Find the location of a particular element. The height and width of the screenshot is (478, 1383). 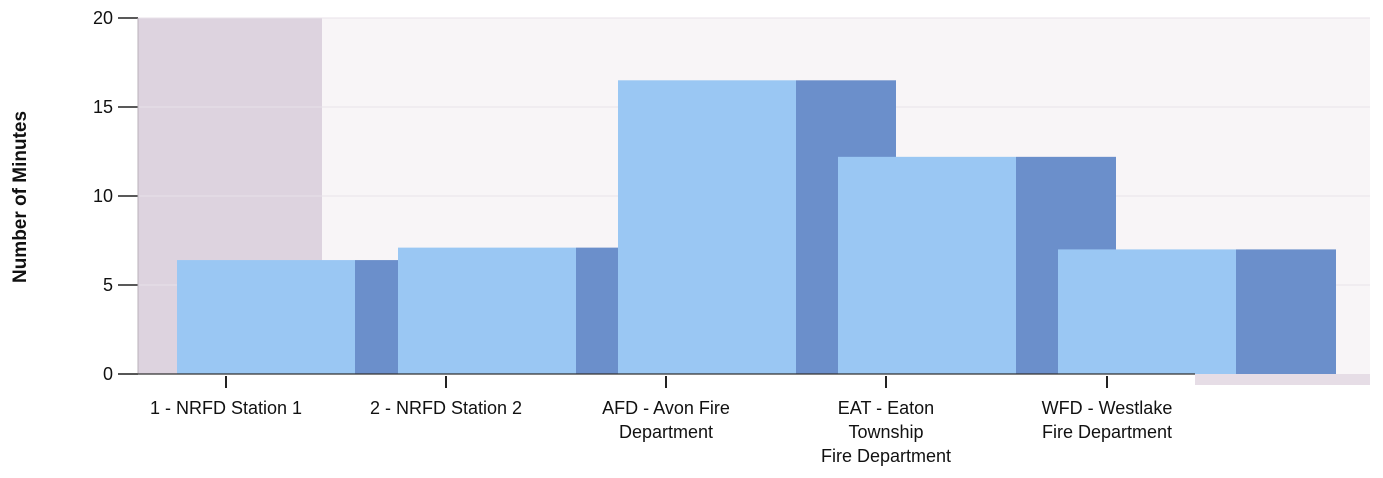

y-axis: 0 5 10 15 20 is located at coordinates (116, 196).